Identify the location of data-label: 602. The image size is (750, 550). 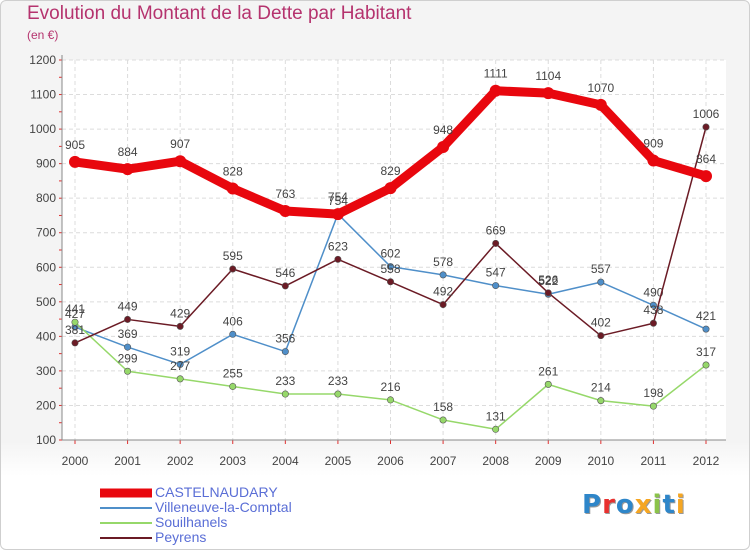
(390, 254).